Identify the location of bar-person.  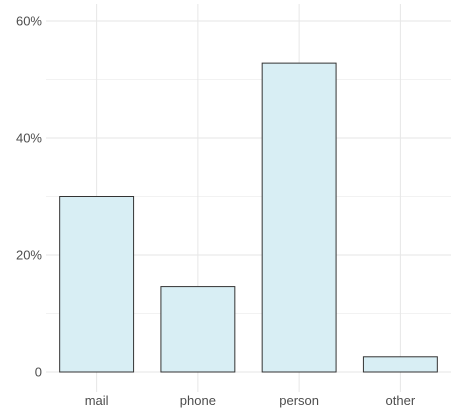
(299, 217).